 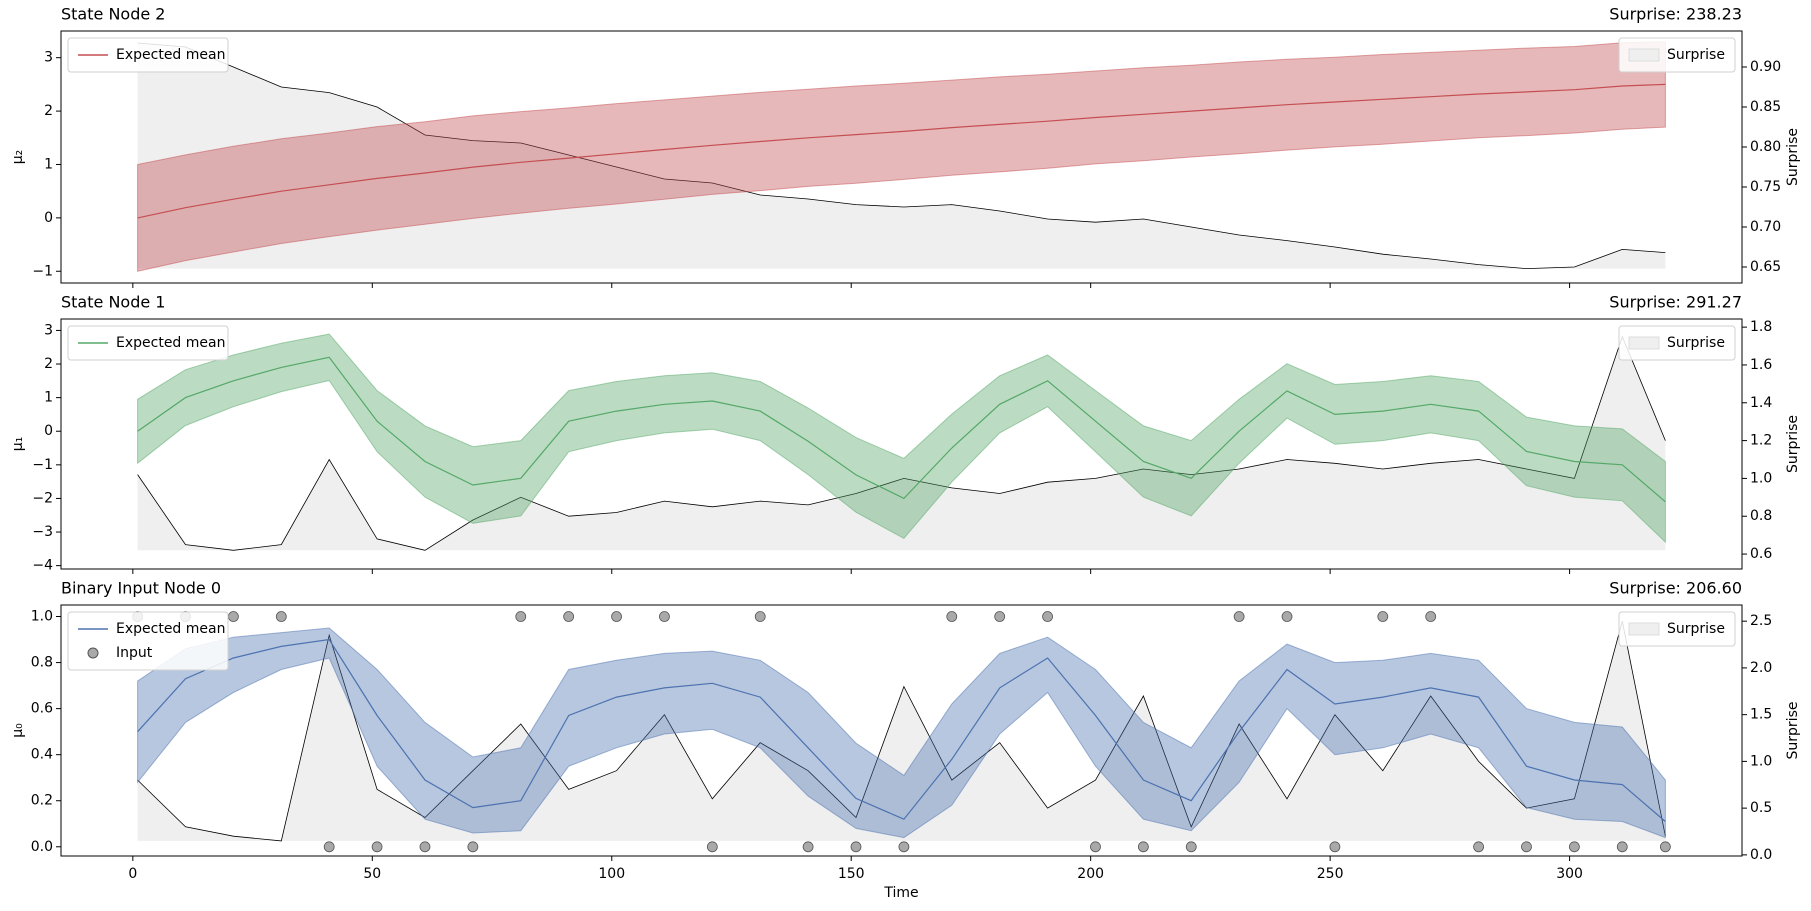 What do you see at coordinates (1765, 227) in the screenshot?
I see `y2-tick-label: 0.70` at bounding box center [1765, 227].